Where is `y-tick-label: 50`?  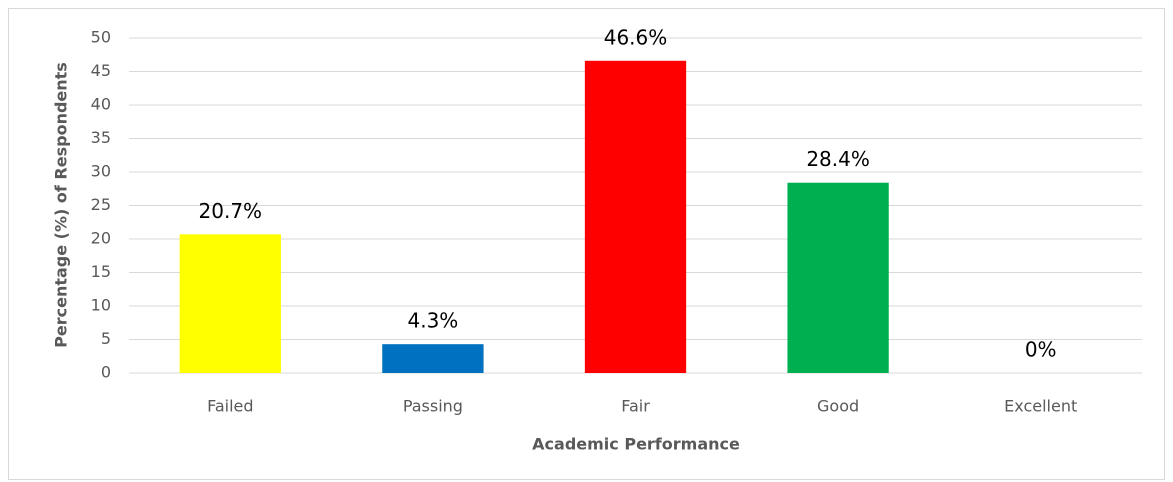
y-tick-label: 50 is located at coordinates (101, 37).